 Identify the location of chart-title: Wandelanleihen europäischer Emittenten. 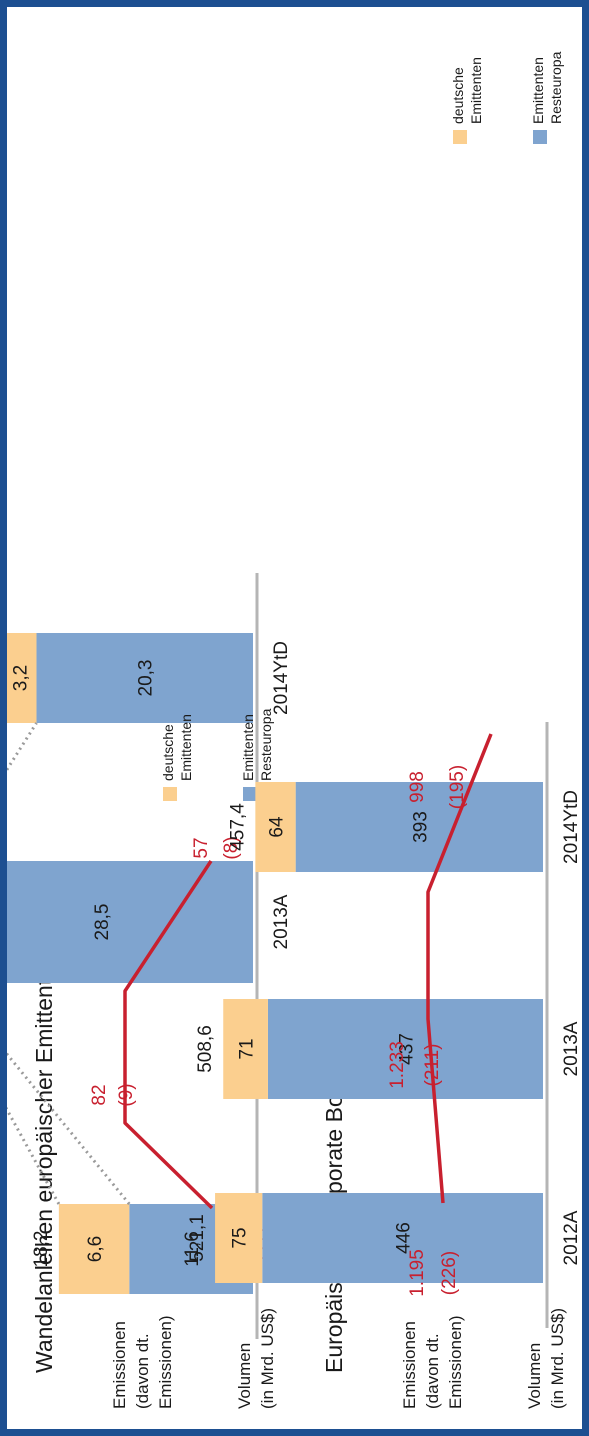
(44, 1163).